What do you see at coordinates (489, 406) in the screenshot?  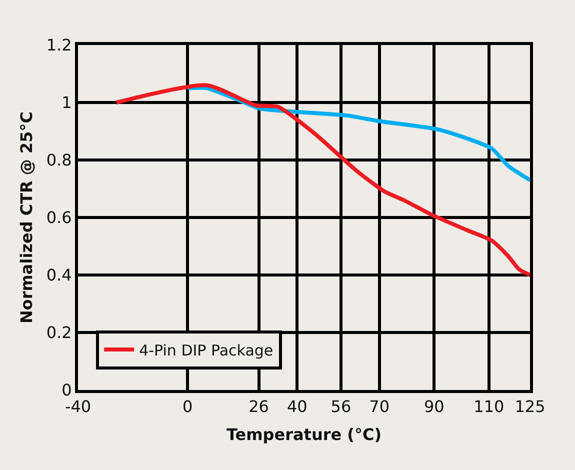 I see `x-tick-label: 110` at bounding box center [489, 406].